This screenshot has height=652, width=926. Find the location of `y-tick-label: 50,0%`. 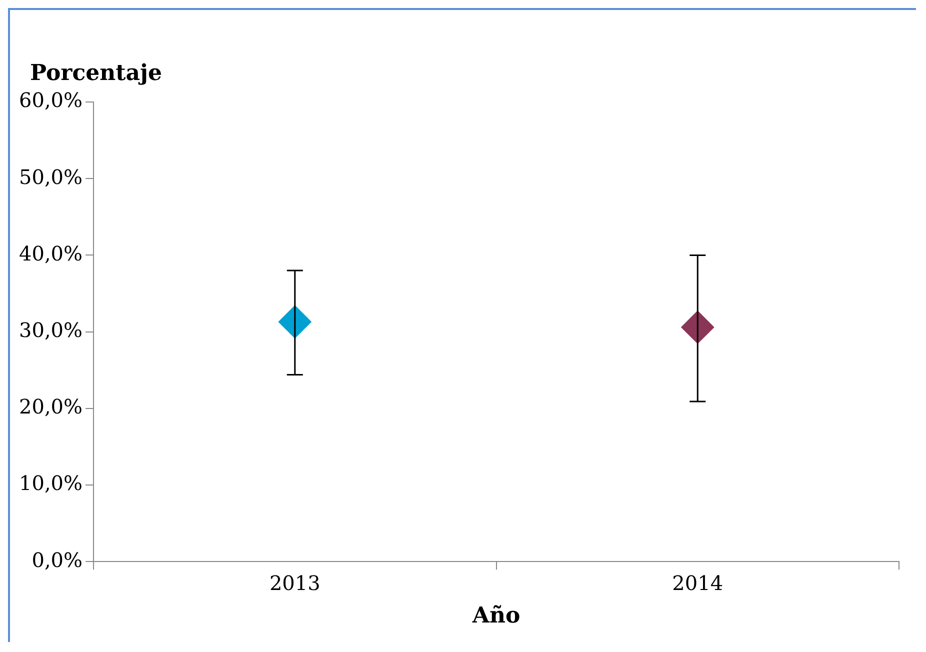

y-tick-label: 50,0% is located at coordinates (50, 176).